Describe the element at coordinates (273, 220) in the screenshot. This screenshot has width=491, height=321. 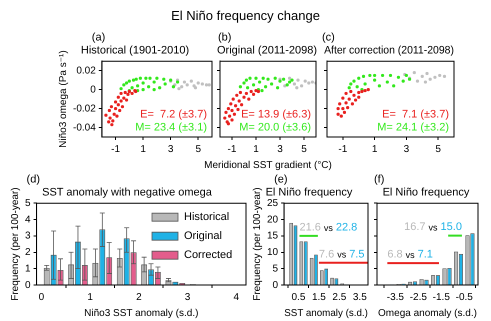
I see `y-tick-label: 20` at that location.